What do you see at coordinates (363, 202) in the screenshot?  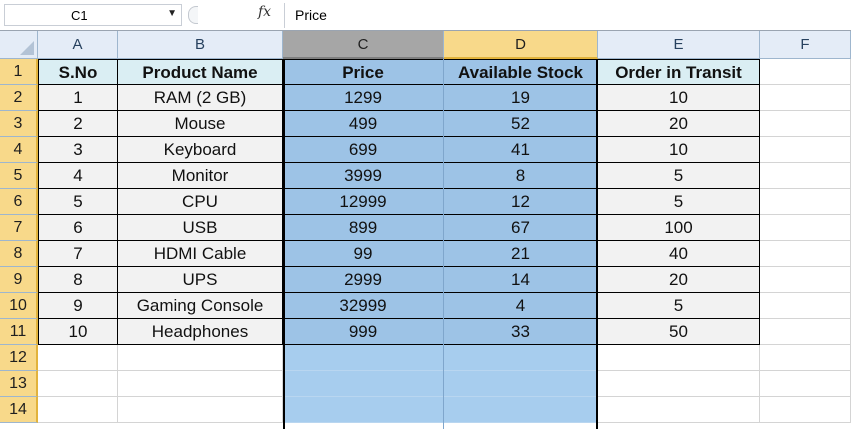 I see `table-cell: 12999` at bounding box center [363, 202].